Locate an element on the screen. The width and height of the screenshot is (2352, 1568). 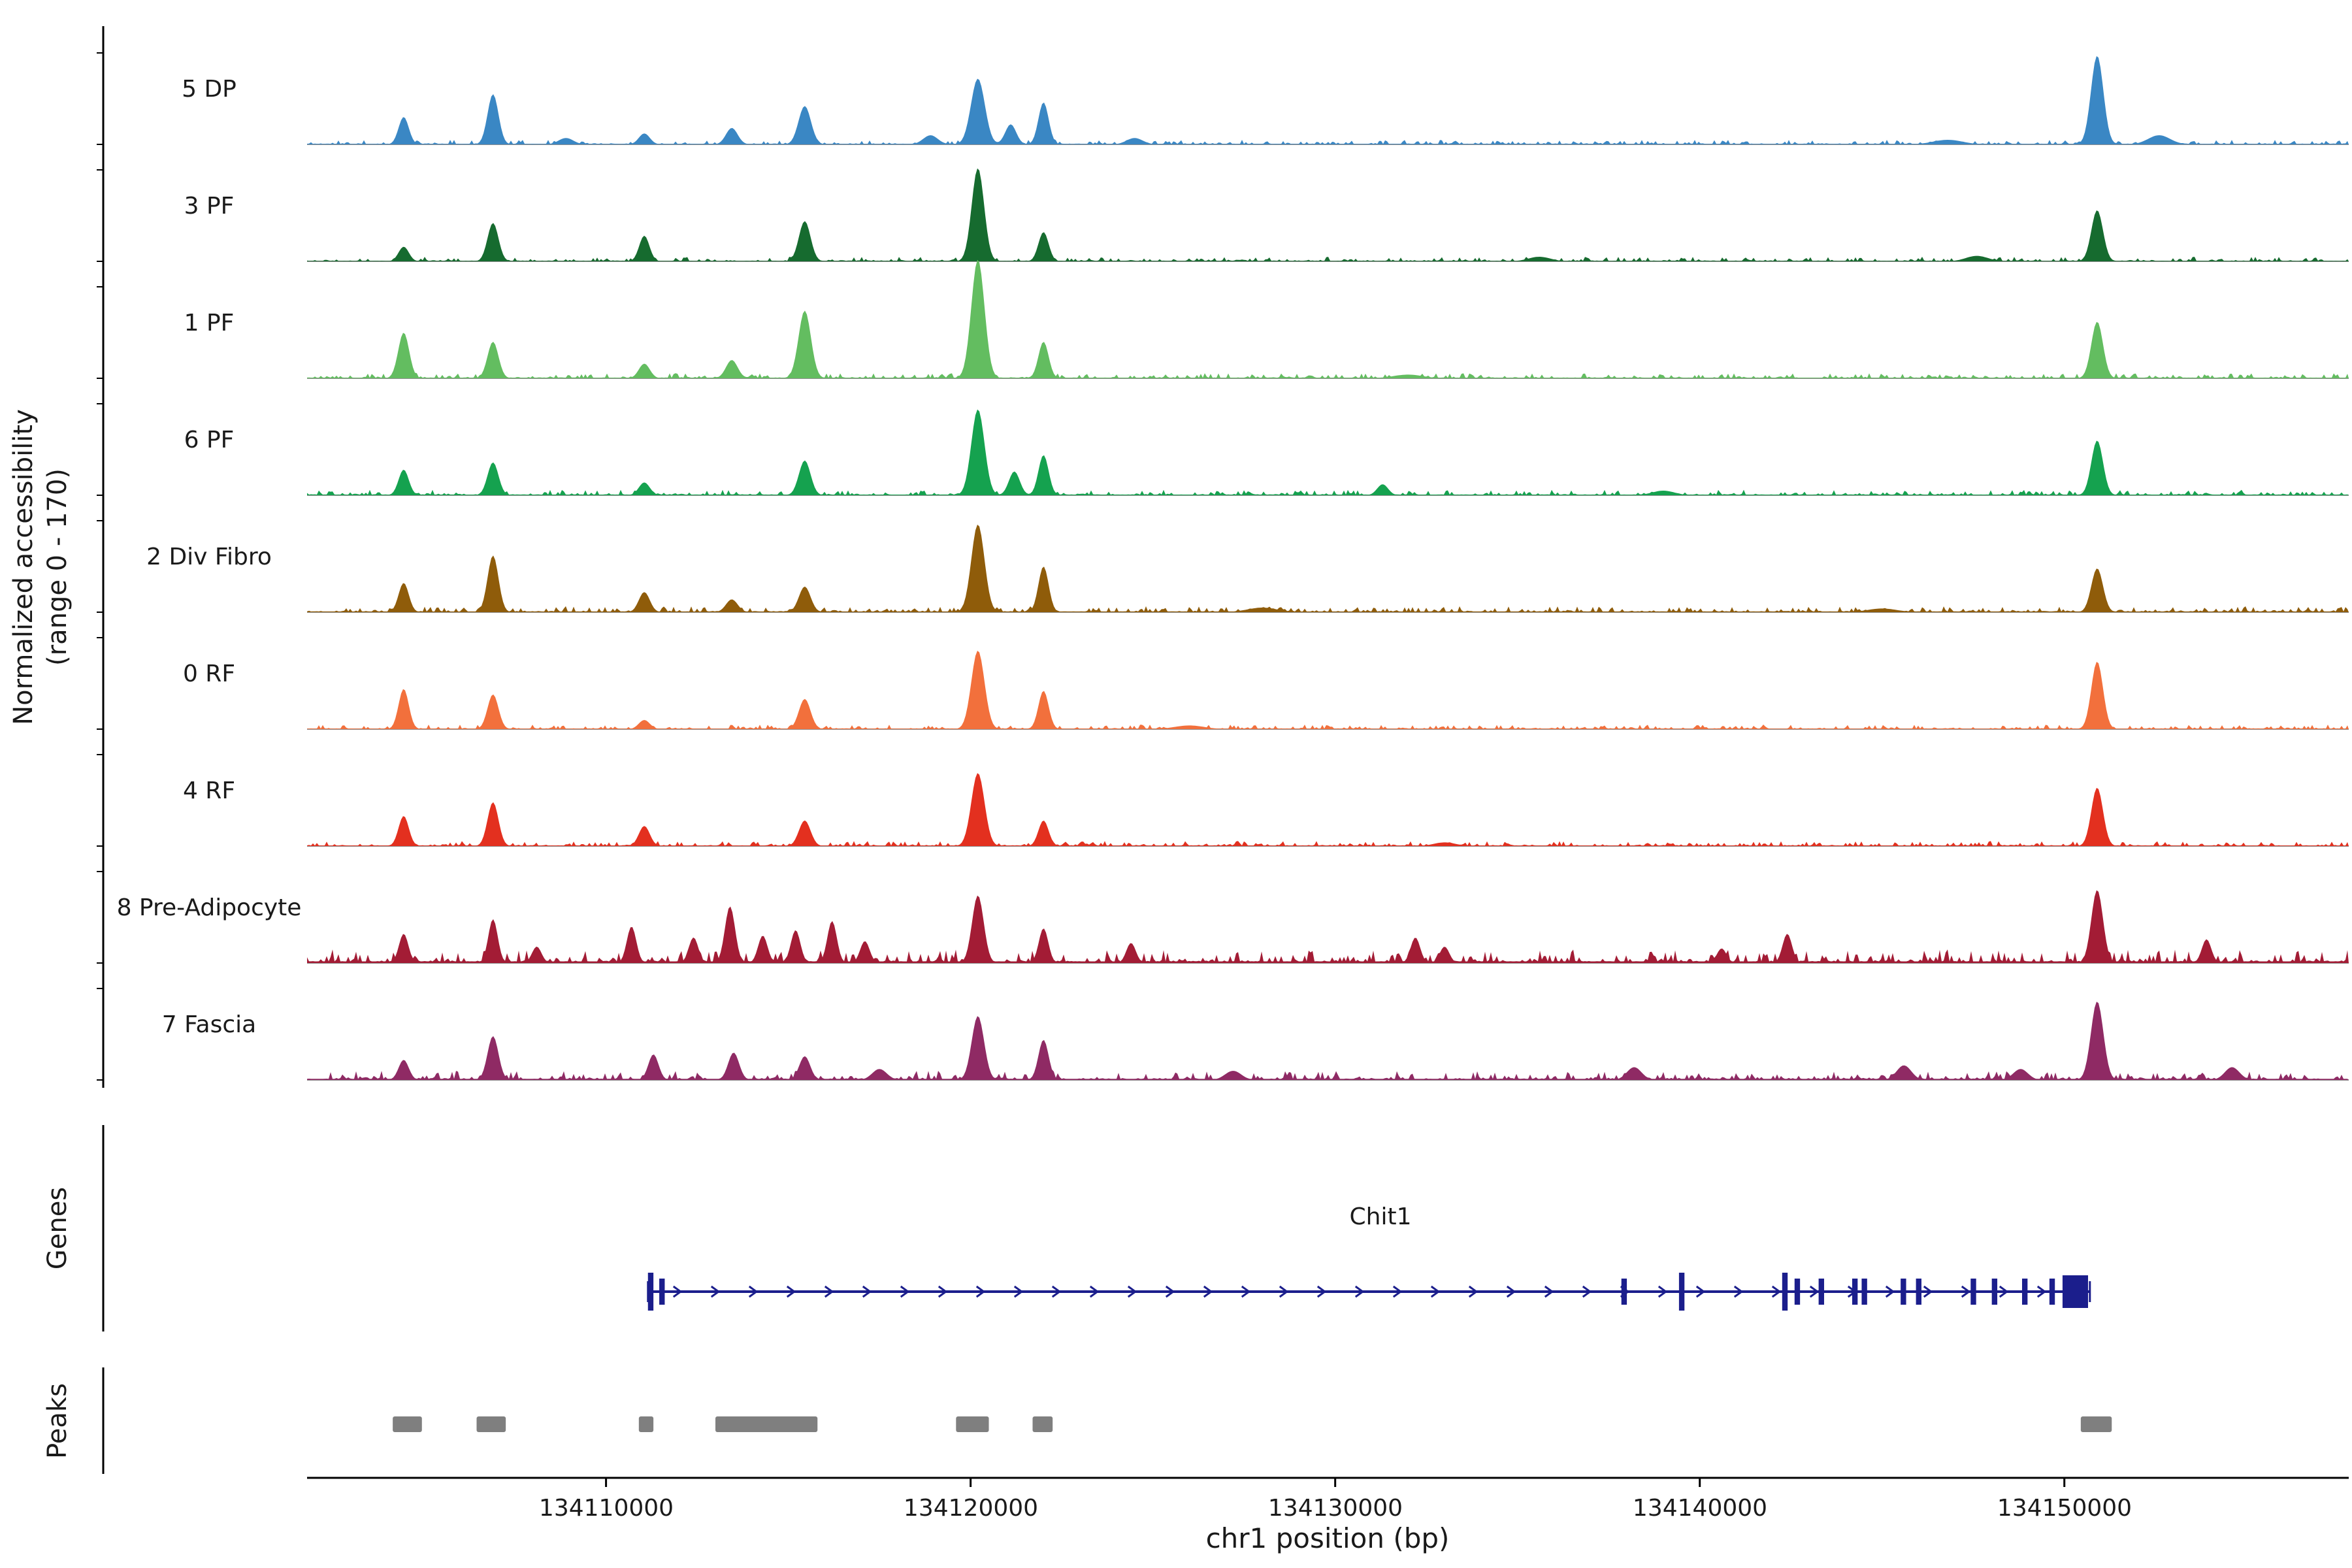
track-label-5-dp: 5 DP is located at coordinates (209, 89).